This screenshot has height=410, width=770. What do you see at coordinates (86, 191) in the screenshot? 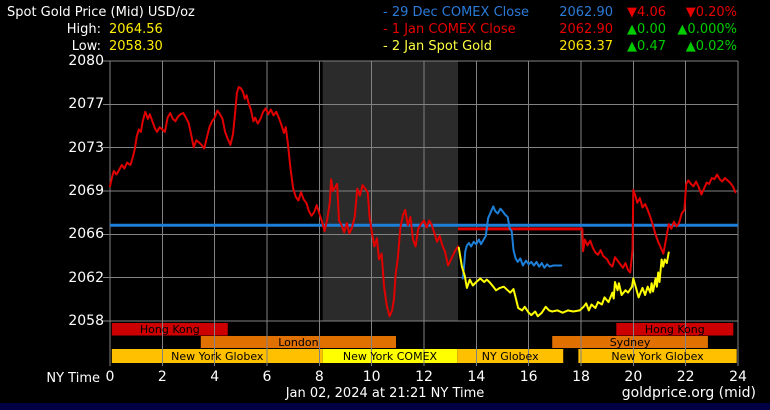
I see `y-axis-label: 2069` at bounding box center [86, 191].